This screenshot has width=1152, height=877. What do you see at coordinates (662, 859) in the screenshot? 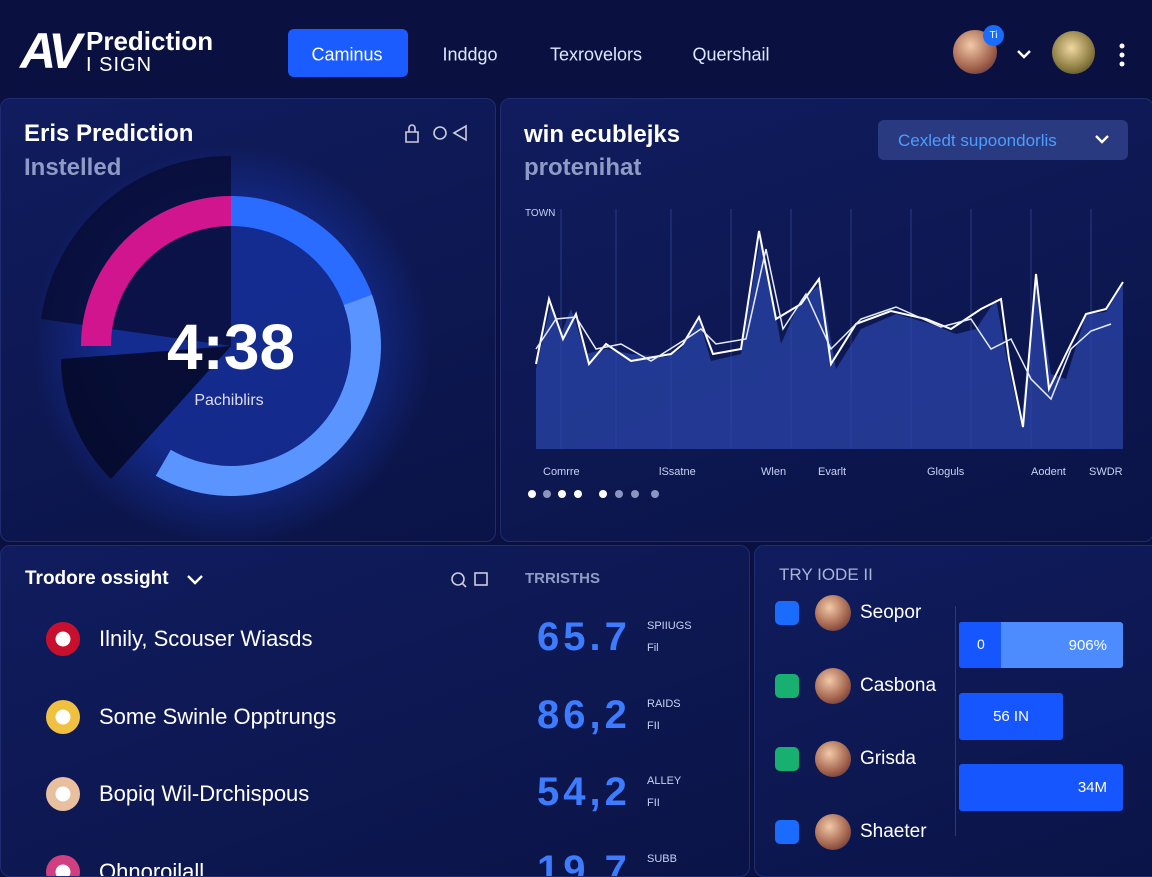
I see `row-unit: SUBB` at bounding box center [662, 859].